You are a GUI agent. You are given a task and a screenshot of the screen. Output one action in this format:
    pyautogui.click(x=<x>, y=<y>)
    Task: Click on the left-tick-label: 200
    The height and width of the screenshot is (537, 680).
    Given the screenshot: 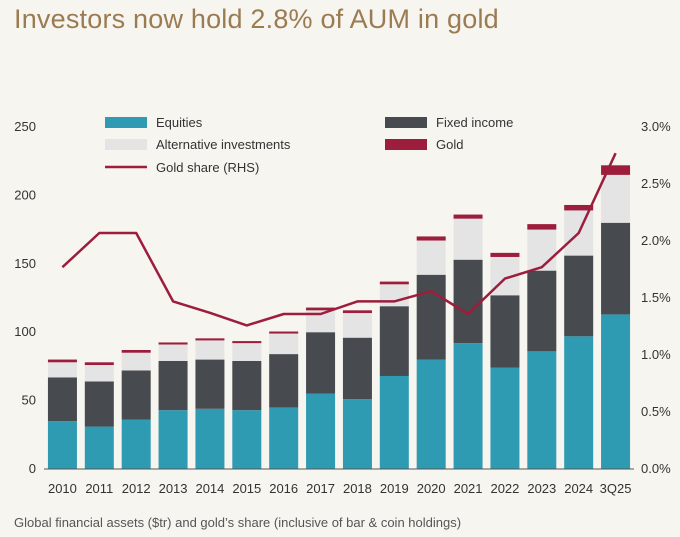 What is the action you would take?
    pyautogui.click(x=25, y=194)
    